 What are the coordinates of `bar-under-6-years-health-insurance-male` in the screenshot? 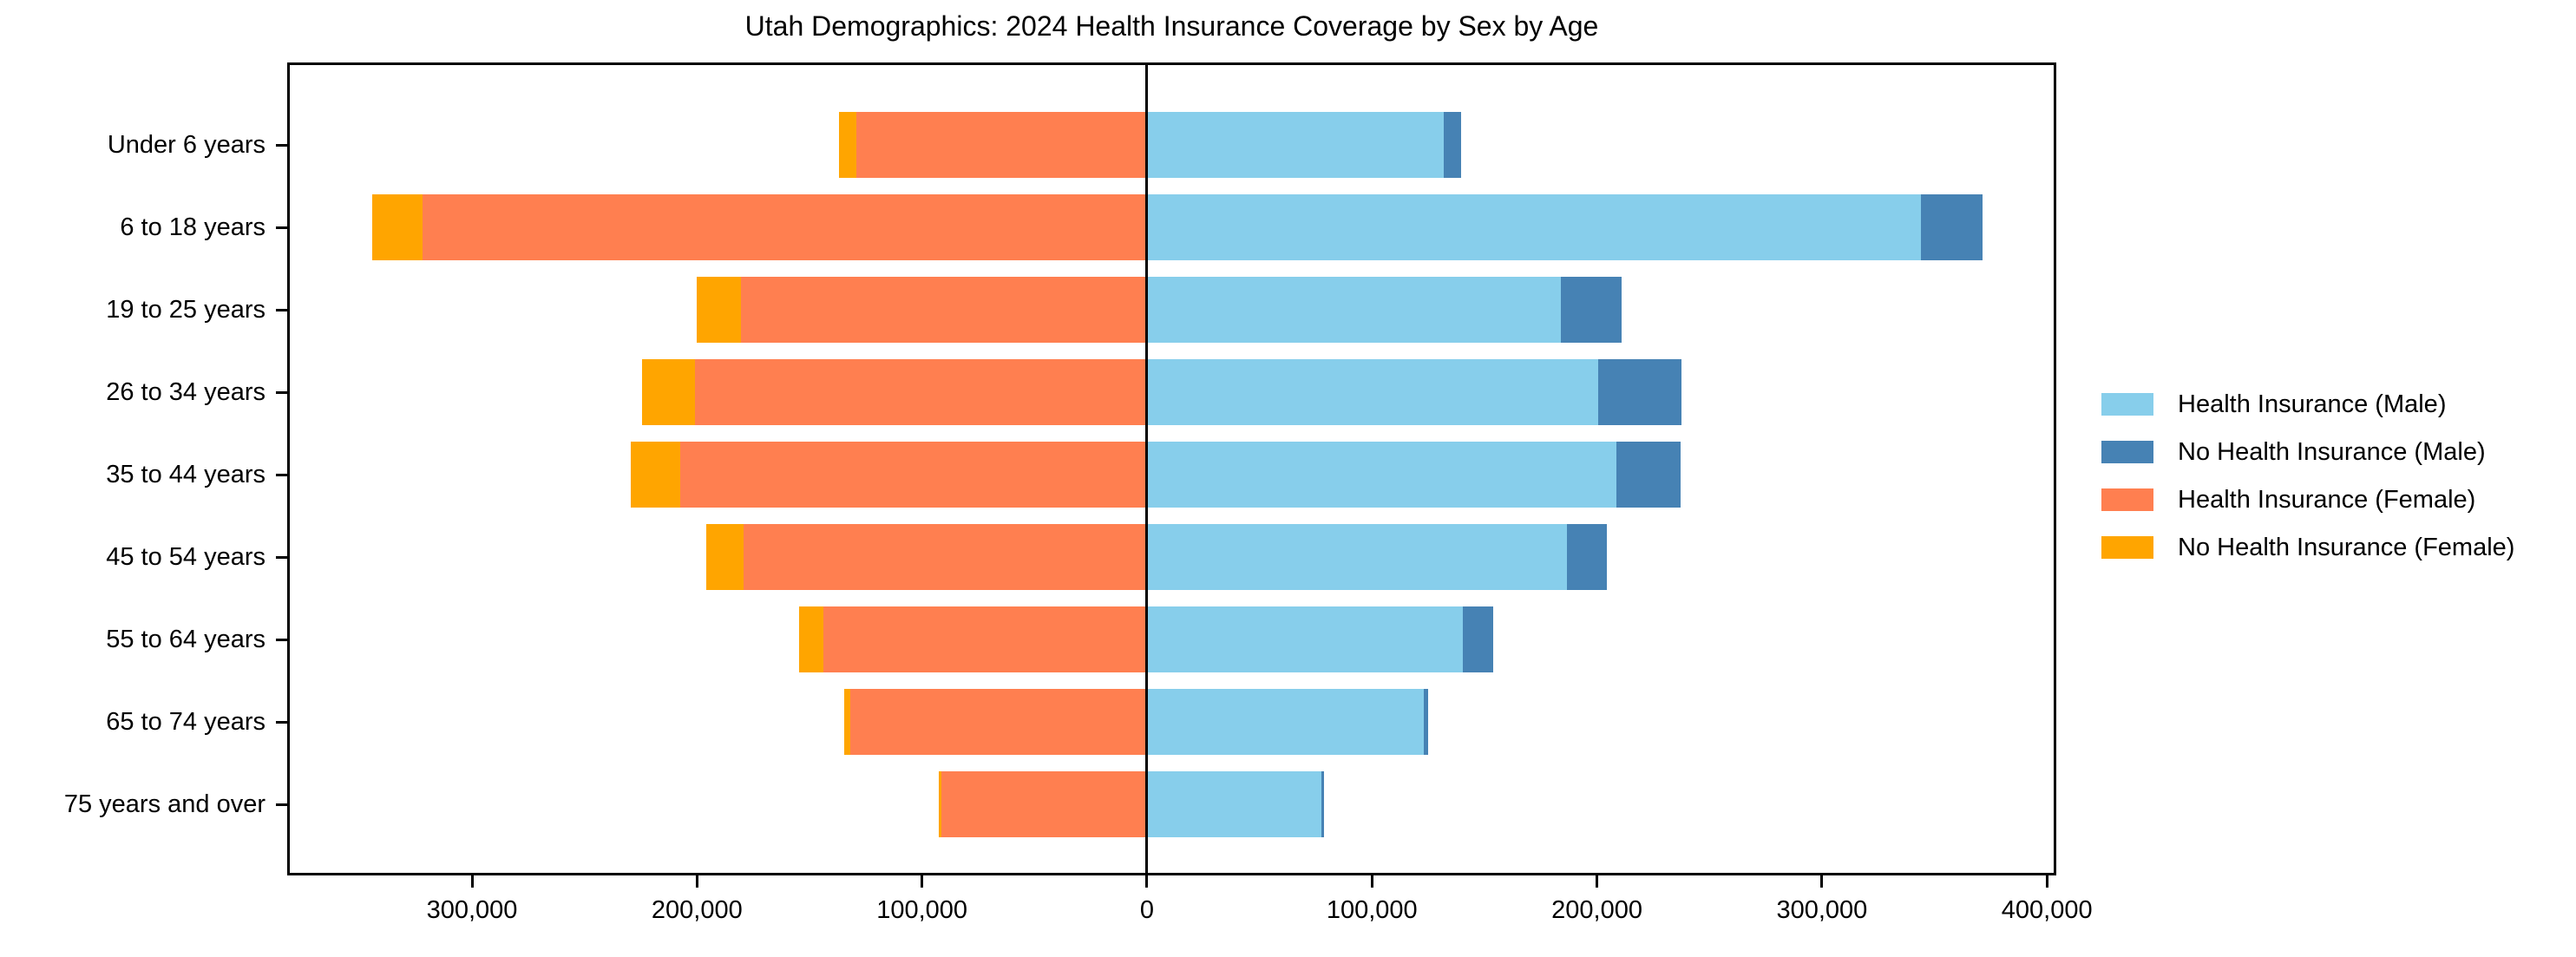 It's located at (1295, 145).